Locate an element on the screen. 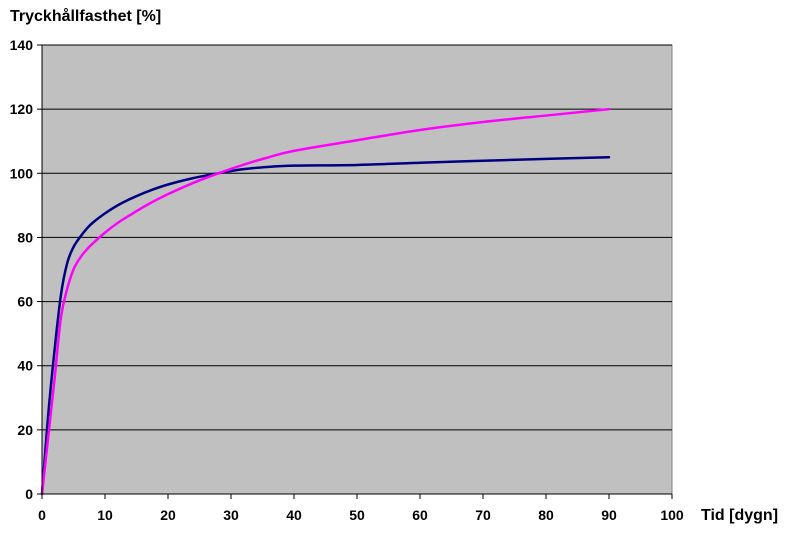  y-tick-label: 120 is located at coordinates (22, 109).